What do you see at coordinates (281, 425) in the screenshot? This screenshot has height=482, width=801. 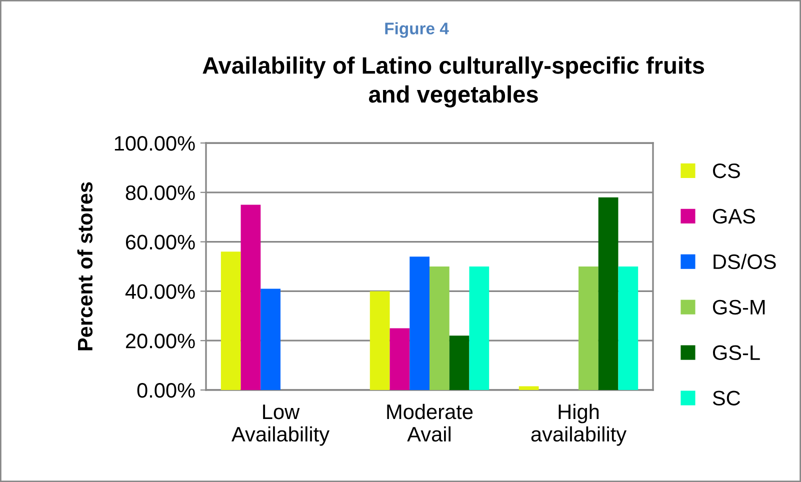 I see `x-tick-label: Low Availability` at bounding box center [281, 425].